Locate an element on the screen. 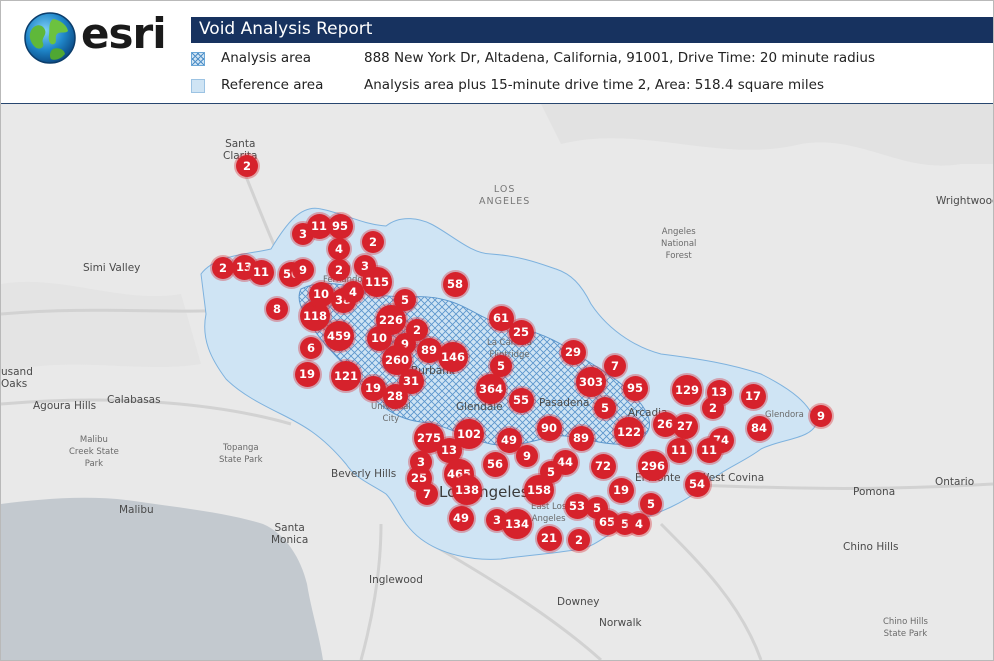 Image resolution: width=994 pixels, height=661 pixels. analysis-area-label: Analysis area is located at coordinates (266, 58).